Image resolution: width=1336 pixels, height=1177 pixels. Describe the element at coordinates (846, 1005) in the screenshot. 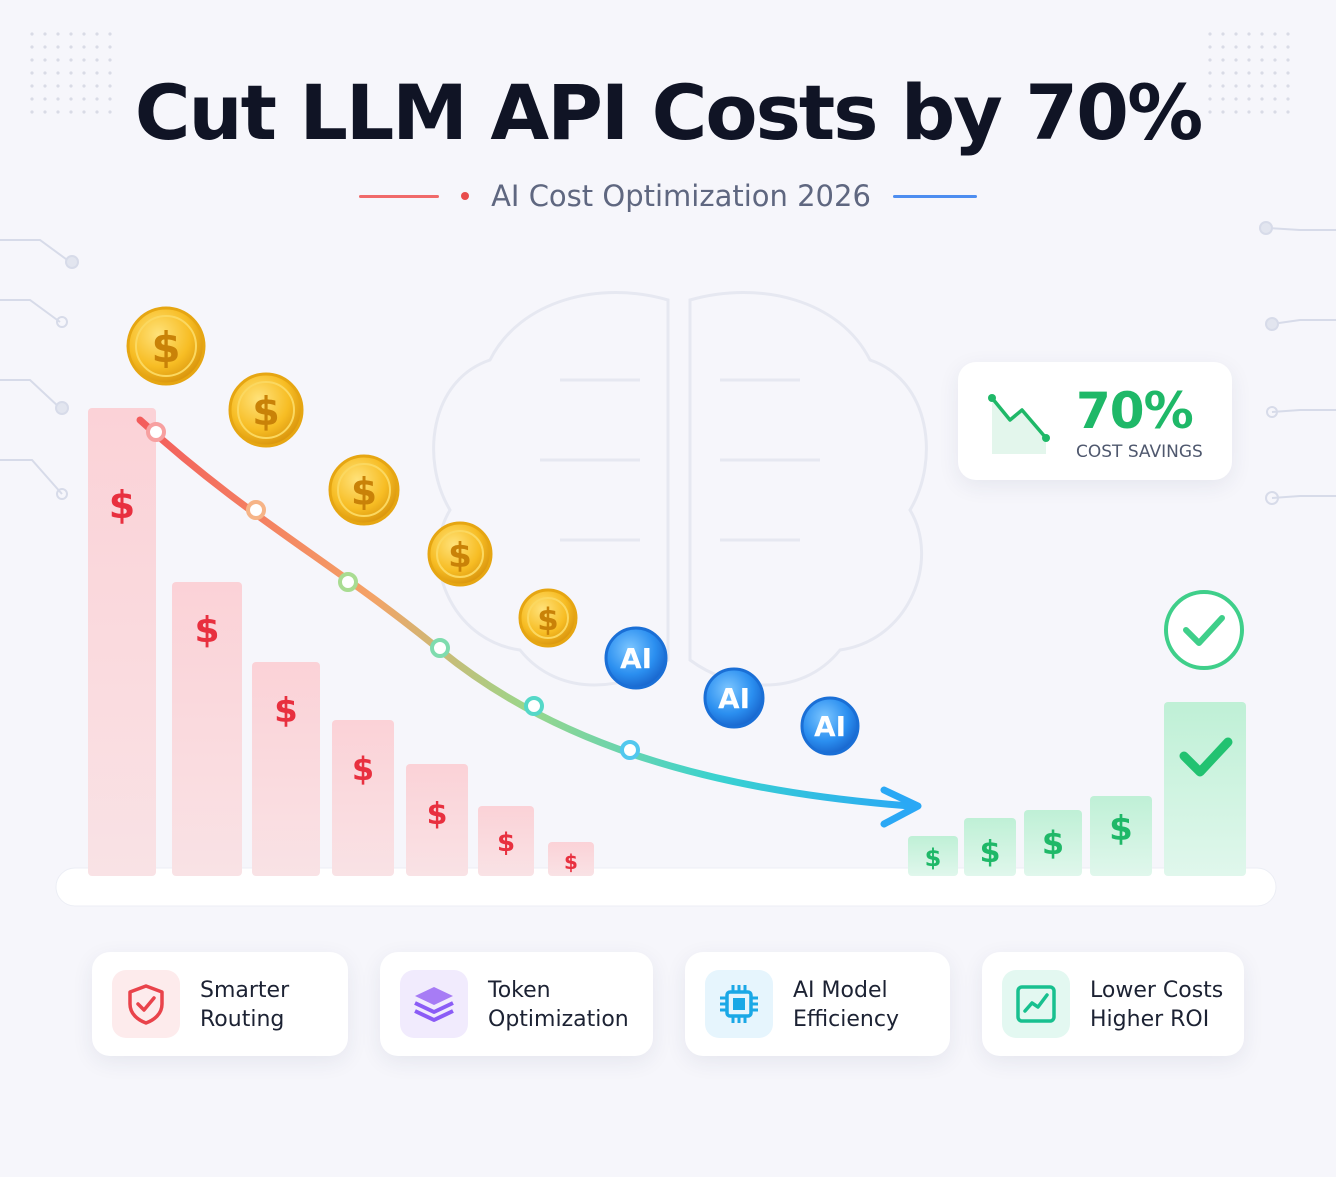

I see `feature-label: AI Model Efficiency` at that location.